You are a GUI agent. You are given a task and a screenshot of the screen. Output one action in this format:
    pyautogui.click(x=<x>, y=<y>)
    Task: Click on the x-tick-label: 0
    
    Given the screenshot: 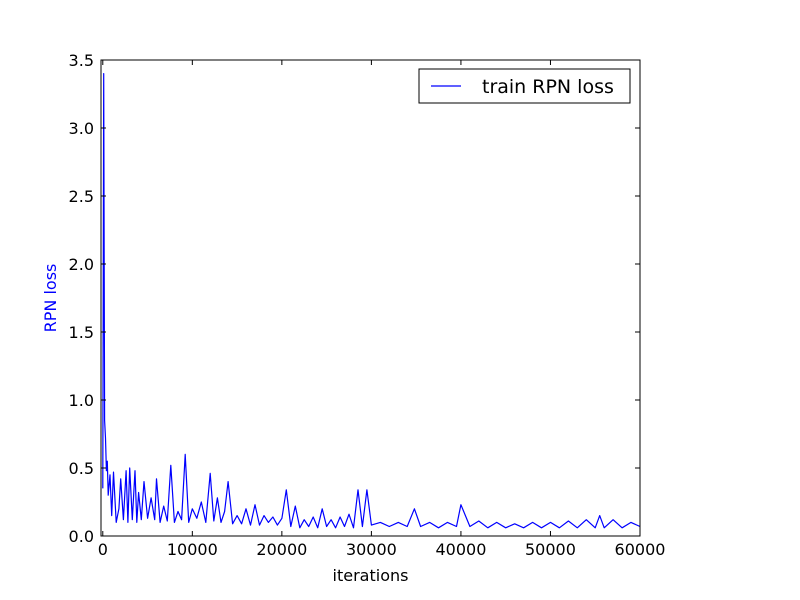 What is the action you would take?
    pyautogui.click(x=103, y=549)
    